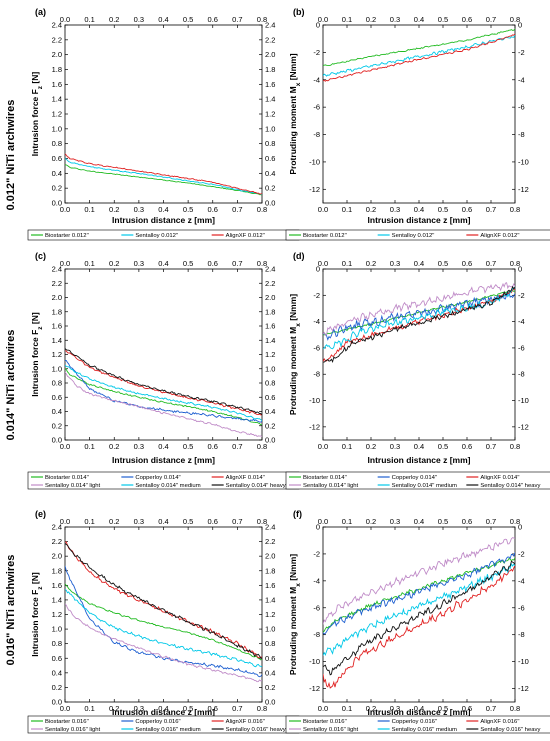 The image size is (550, 741). What do you see at coordinates (323, 446) in the screenshot?
I see `x-tick-label: 0.0` at bounding box center [323, 446].